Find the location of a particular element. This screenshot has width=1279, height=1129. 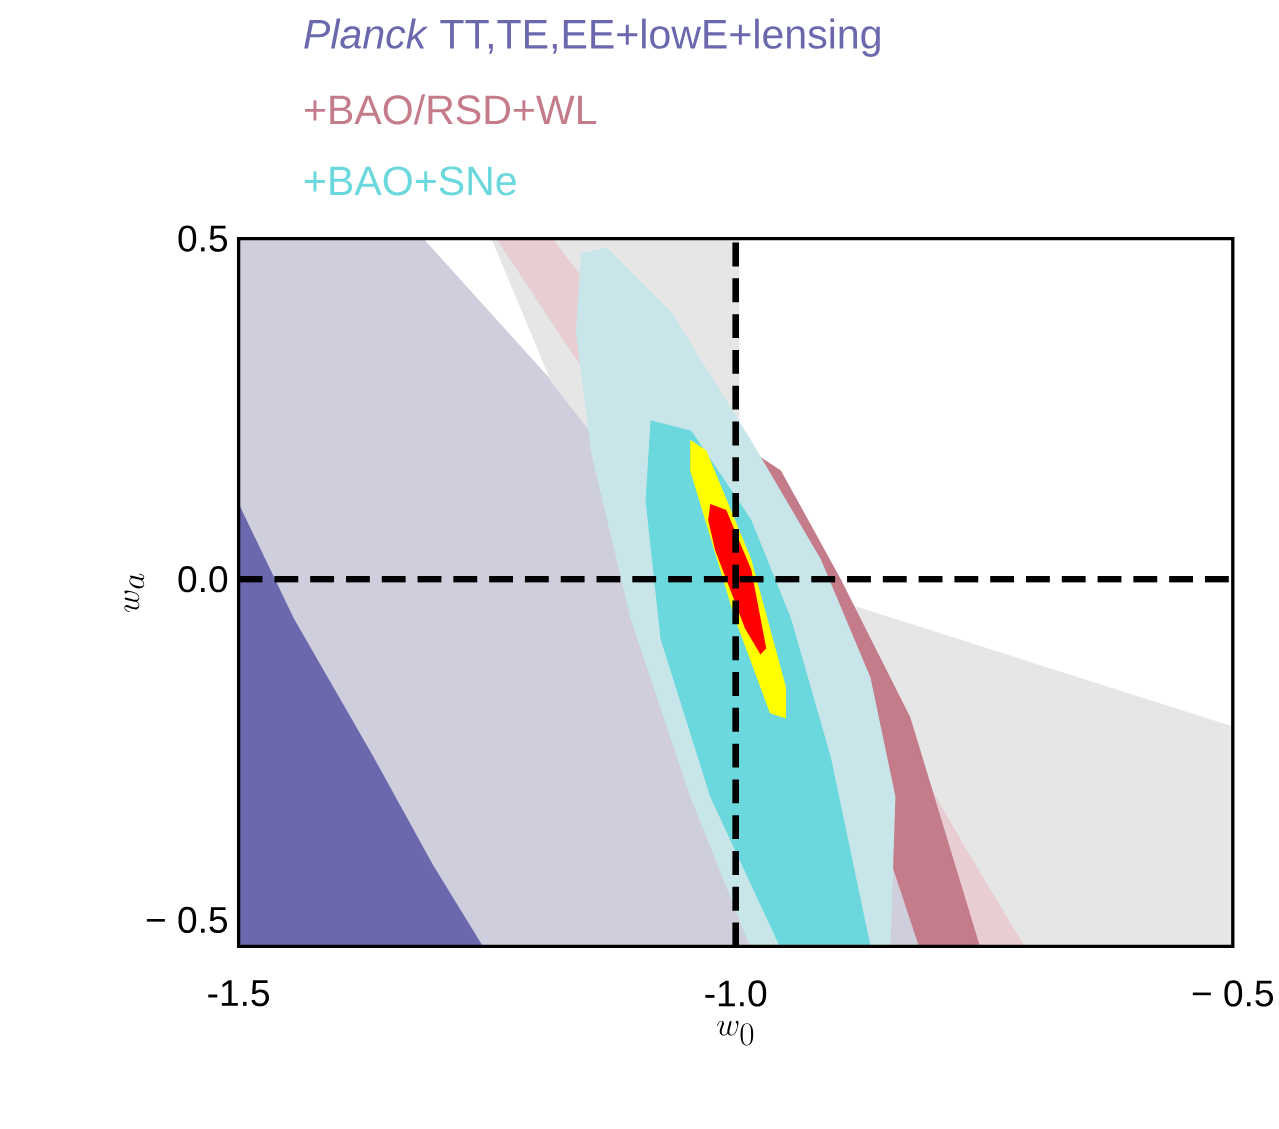

x-tick-label: -1.5 is located at coordinates (239, 993).